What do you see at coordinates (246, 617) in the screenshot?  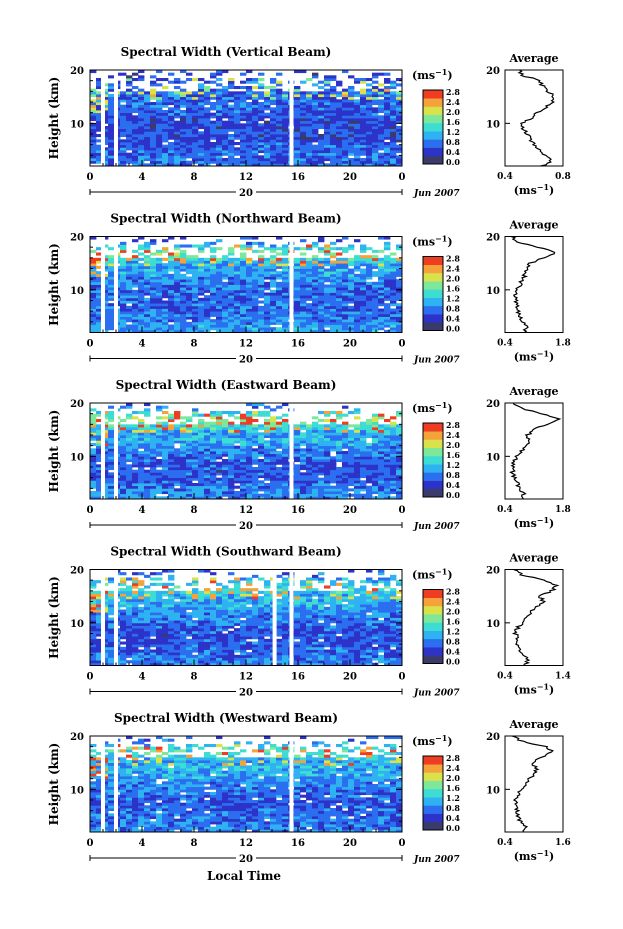 I see `heatmap-cells` at bounding box center [246, 617].